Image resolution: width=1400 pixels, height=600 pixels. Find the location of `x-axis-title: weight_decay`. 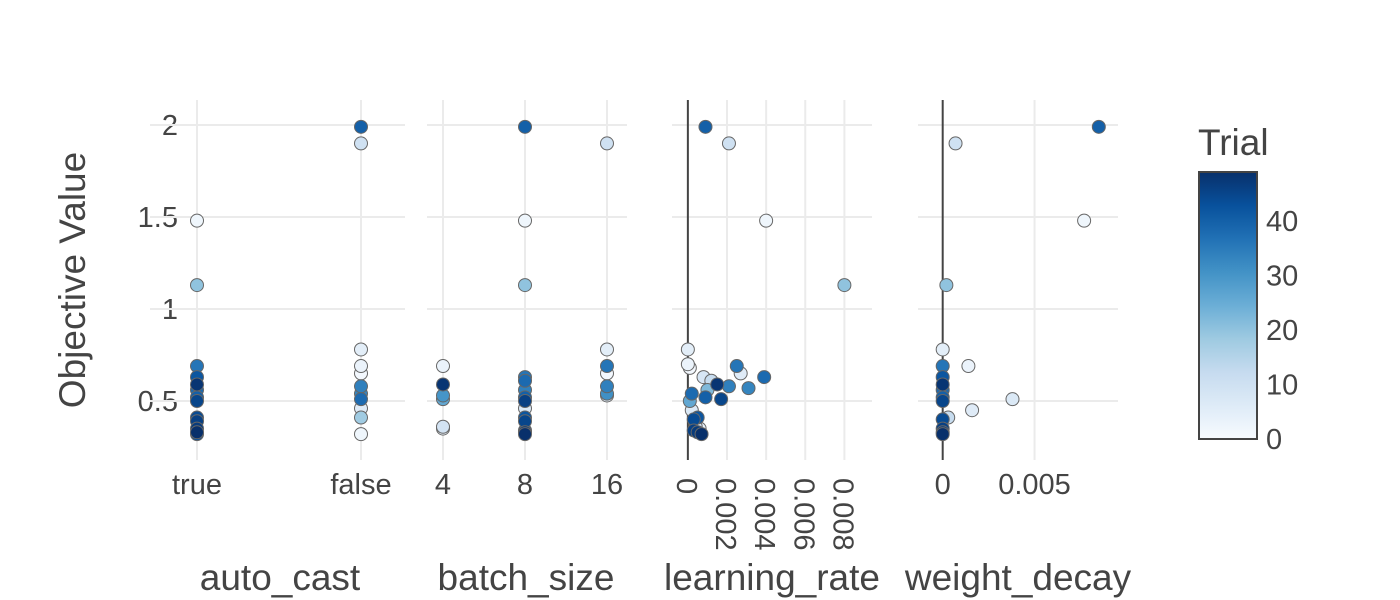

x-axis-title: weight_decay is located at coordinates (1018, 577).